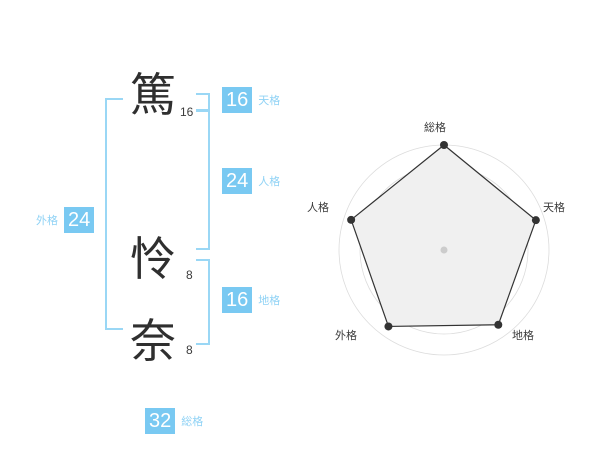  I want to click on radar-data-points, so click(443, 236).